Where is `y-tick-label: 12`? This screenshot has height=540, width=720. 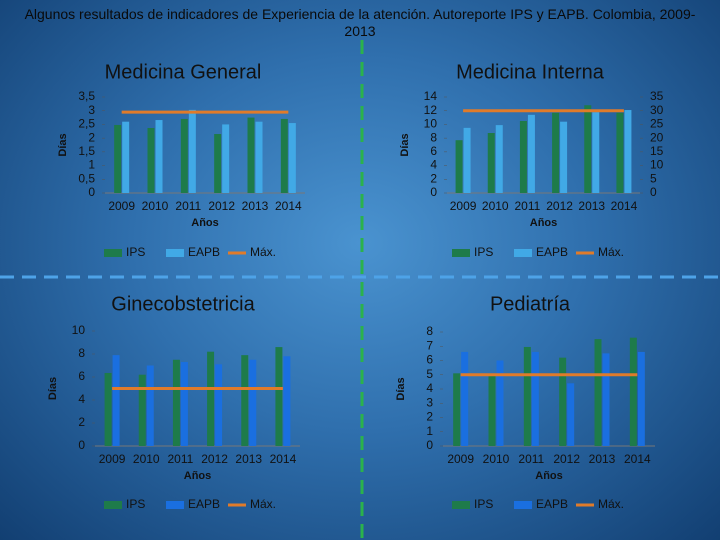 y-tick-label: 12 is located at coordinates (431, 110).